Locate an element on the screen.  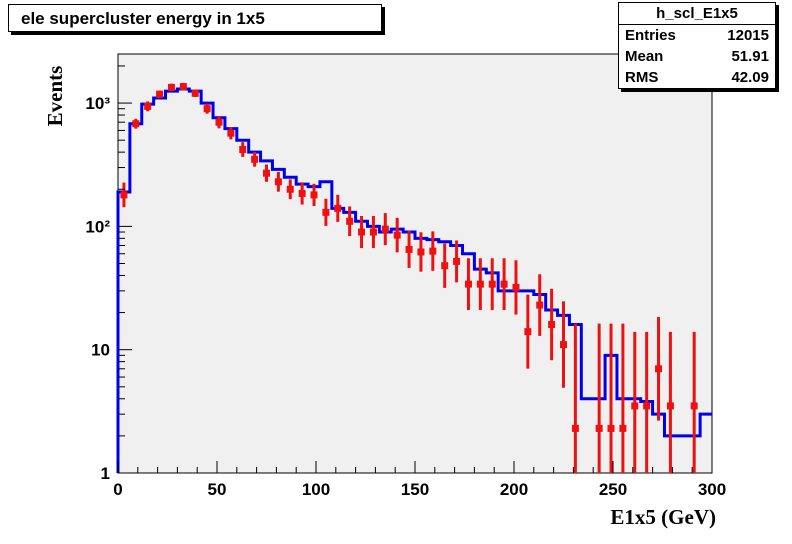
stats-value: 42.09 is located at coordinates (750, 77).